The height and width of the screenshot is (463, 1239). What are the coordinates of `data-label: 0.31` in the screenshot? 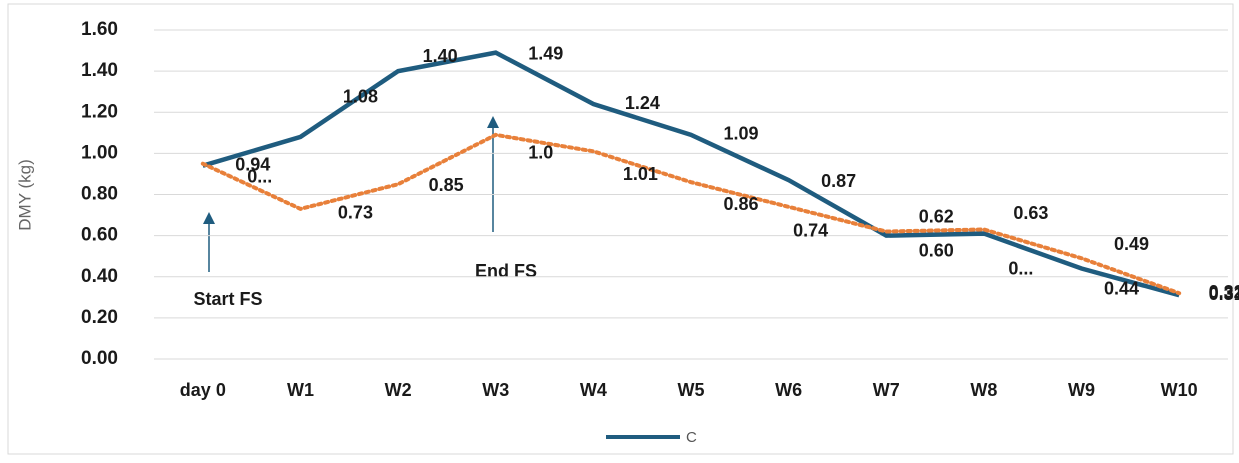 It's located at (1224, 294).